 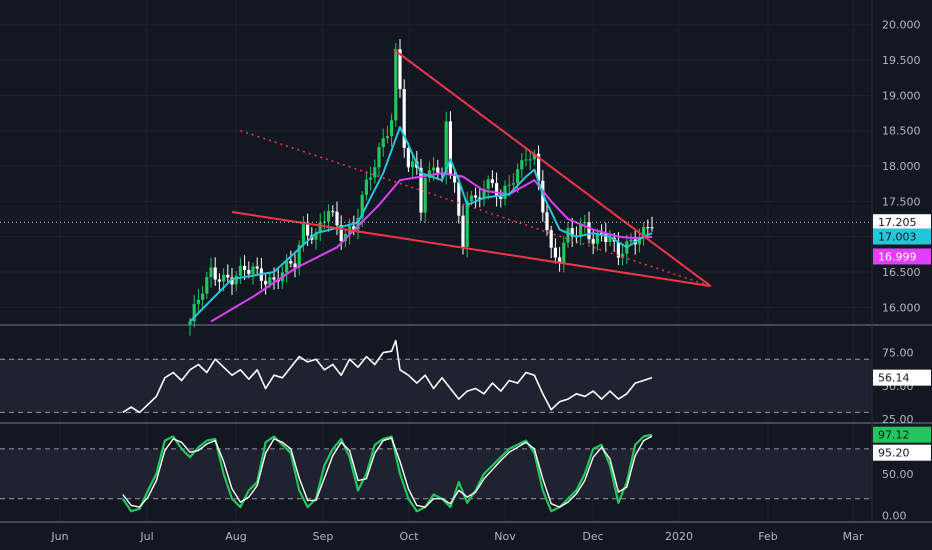 I want to click on ma-slow-line, so click(x=431, y=247).